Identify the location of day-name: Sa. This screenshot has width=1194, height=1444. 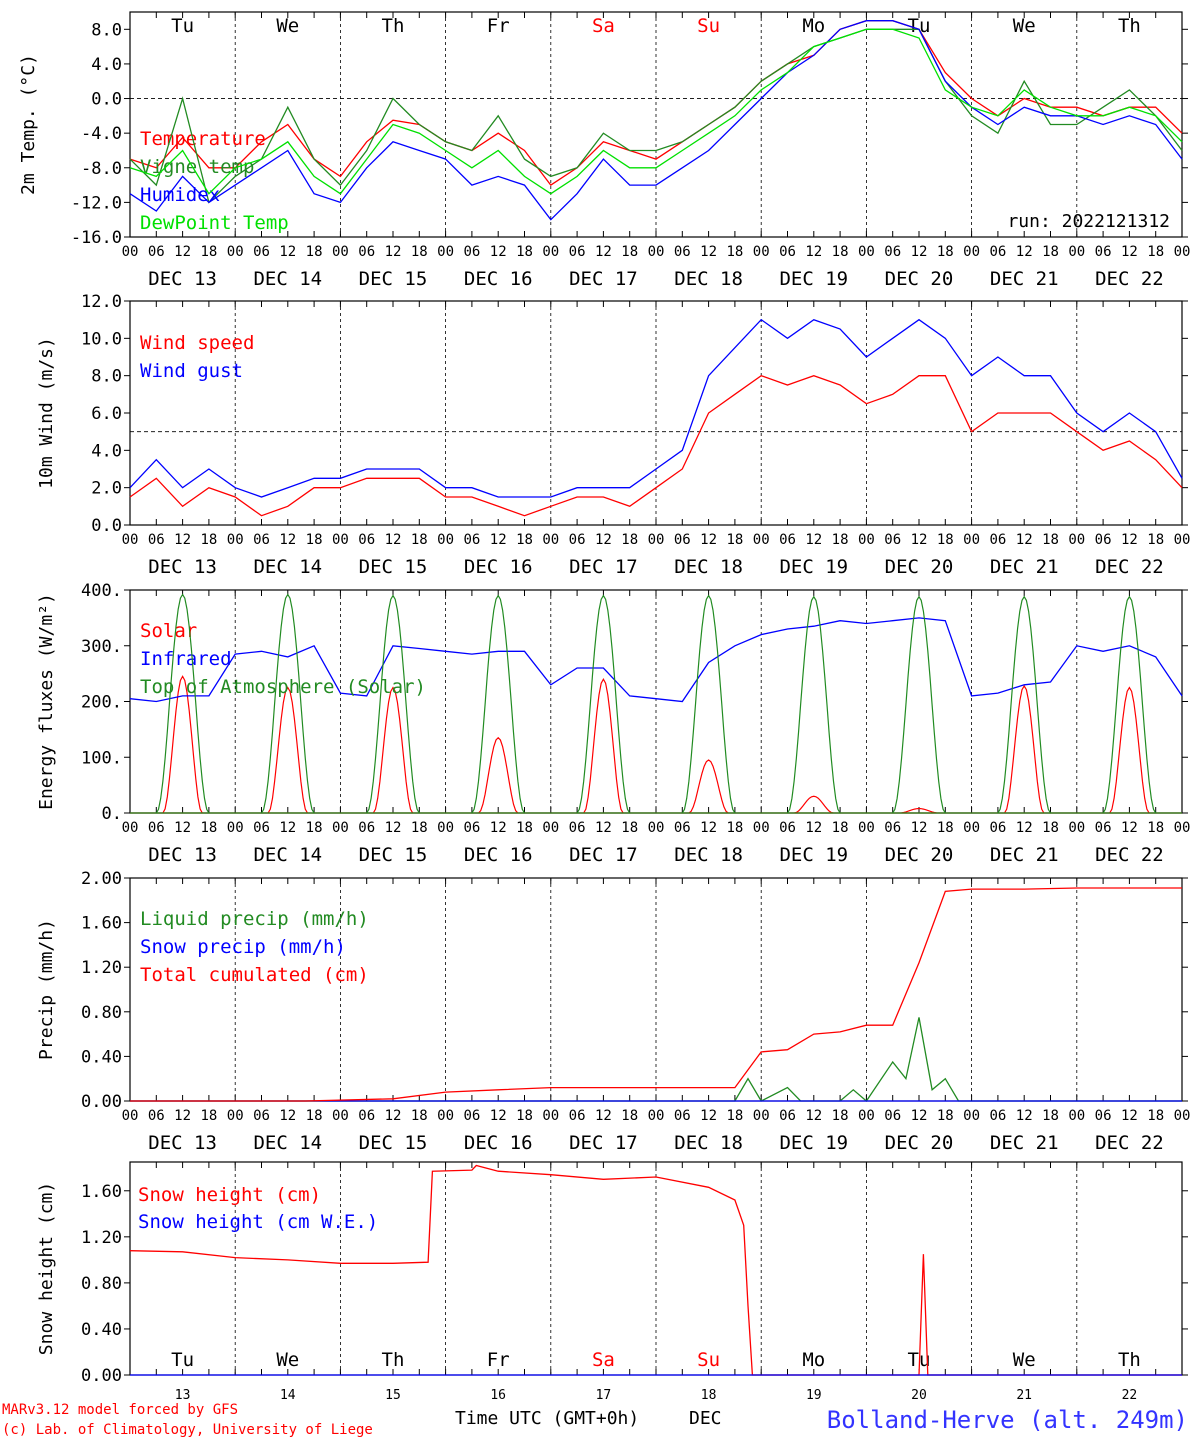
(603, 1360).